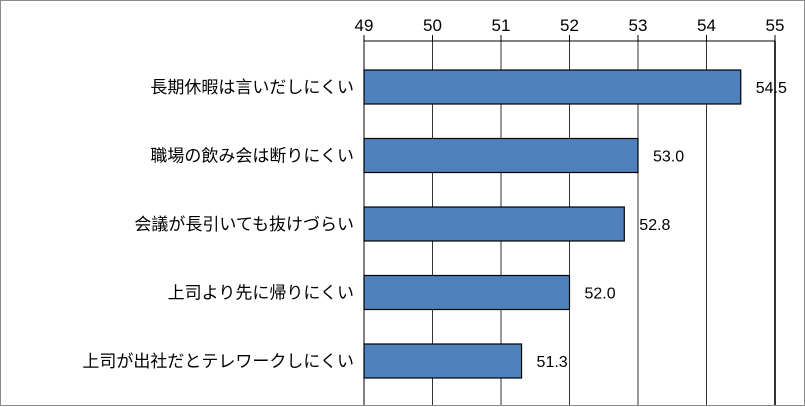 The height and width of the screenshot is (407, 805). Describe the element at coordinates (706, 25) in the screenshot. I see `x-tick-label: 54` at that location.